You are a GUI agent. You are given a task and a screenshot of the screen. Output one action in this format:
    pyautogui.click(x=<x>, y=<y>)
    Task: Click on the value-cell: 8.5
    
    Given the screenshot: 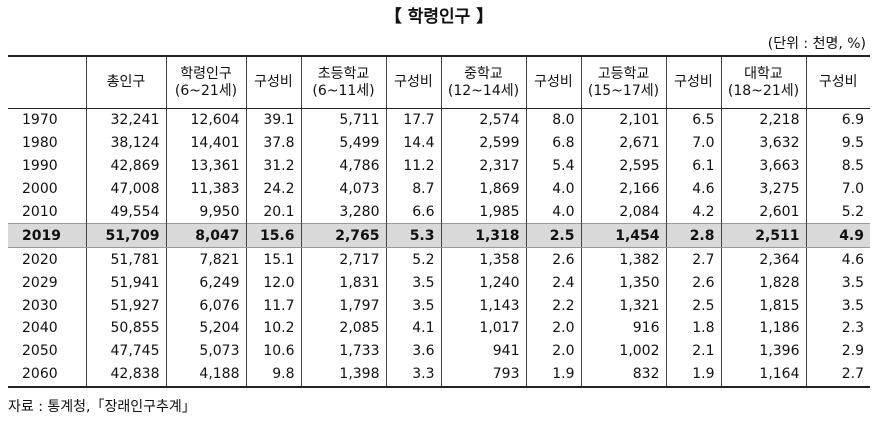 What is the action you would take?
    pyautogui.click(x=837, y=166)
    